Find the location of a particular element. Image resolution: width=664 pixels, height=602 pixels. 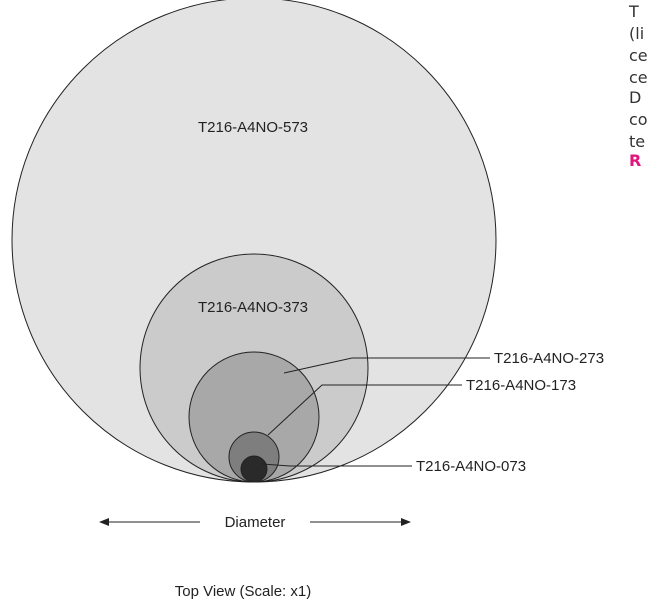

side-paragraph-1-line-3: ce is located at coordinates (638, 55).